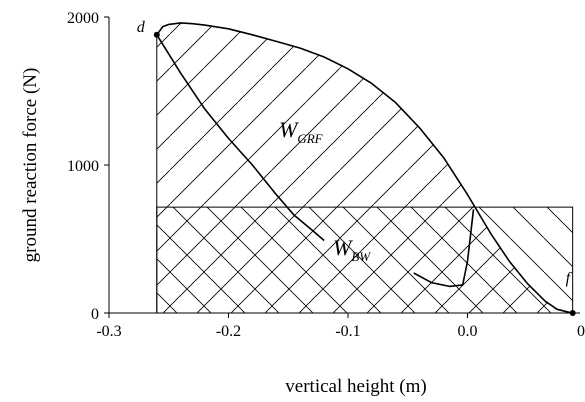 This screenshot has height=402, width=585. What do you see at coordinates (83, 166) in the screenshot?
I see `y-tick-label: 1000` at bounding box center [83, 166].